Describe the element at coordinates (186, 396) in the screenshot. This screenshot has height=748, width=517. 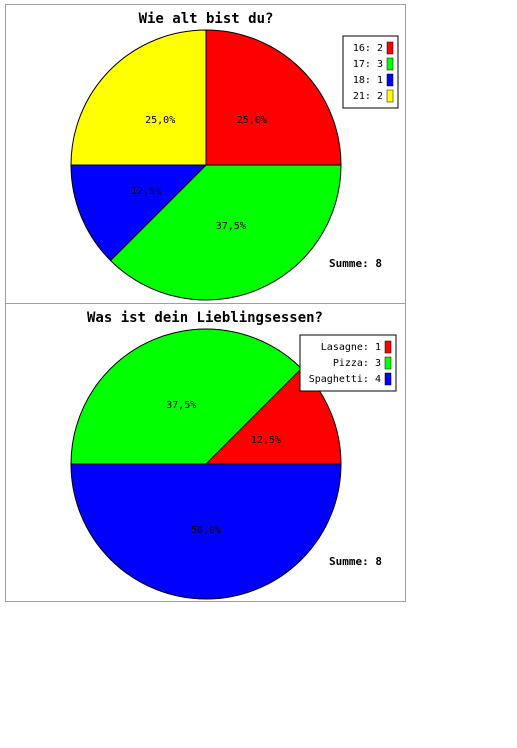
I see `pie-slice-pizza` at that location.